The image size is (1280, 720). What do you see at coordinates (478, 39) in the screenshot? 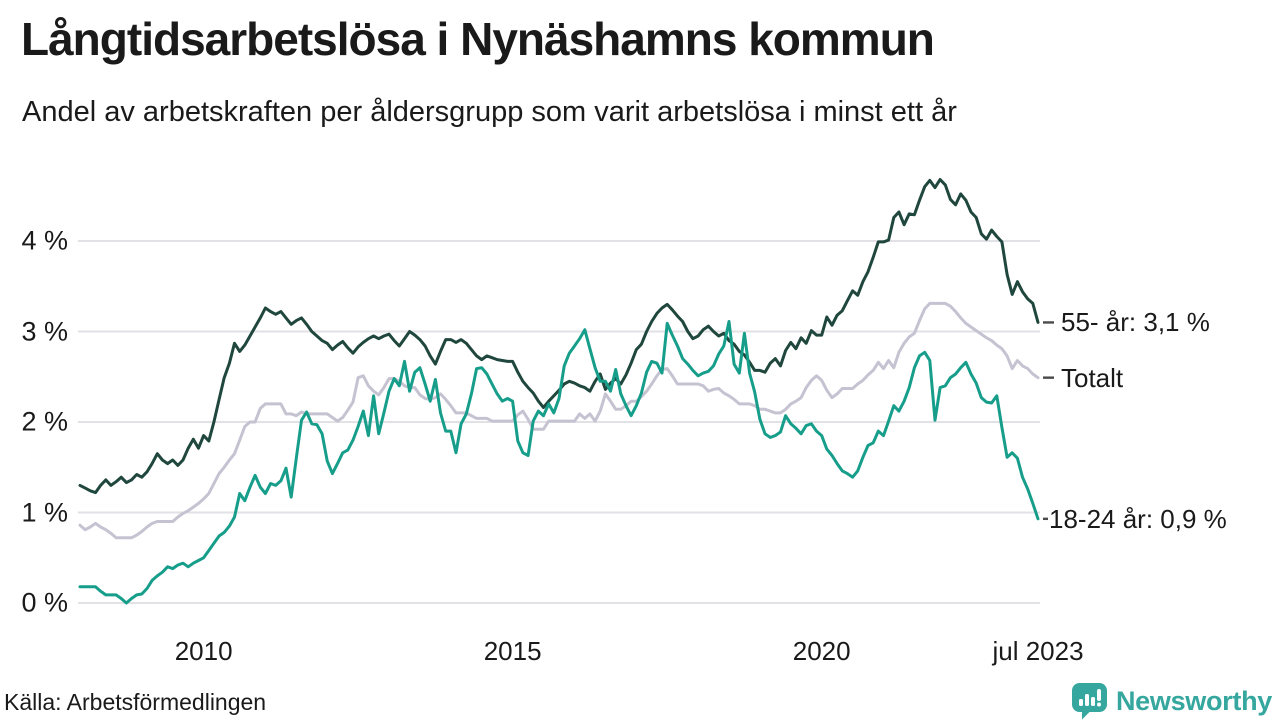
I see `page-title: Långtidsarbetslösa i Nynäshamns kommun` at bounding box center [478, 39].